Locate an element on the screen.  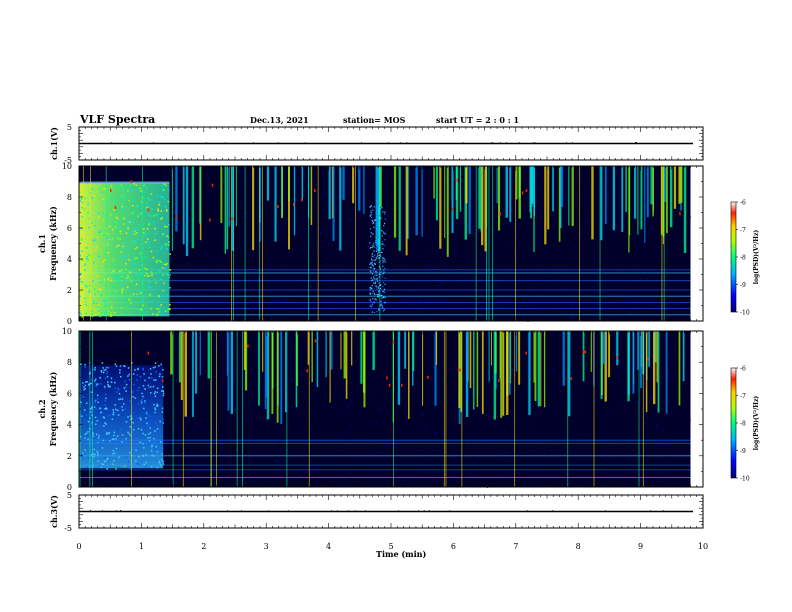
xtick-3: 3 is located at coordinates (266, 546).